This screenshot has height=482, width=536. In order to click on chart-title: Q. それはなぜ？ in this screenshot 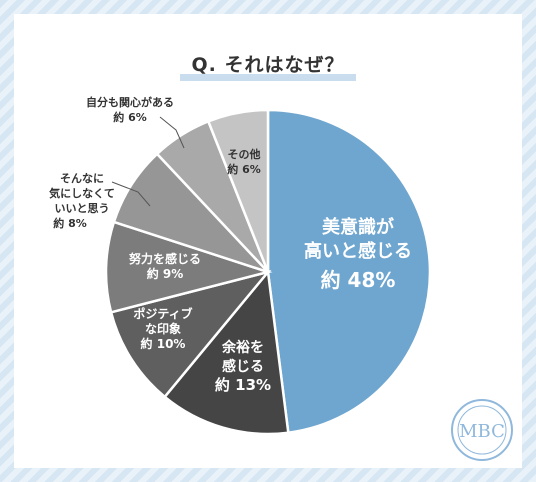, I will do `click(268, 65)`.